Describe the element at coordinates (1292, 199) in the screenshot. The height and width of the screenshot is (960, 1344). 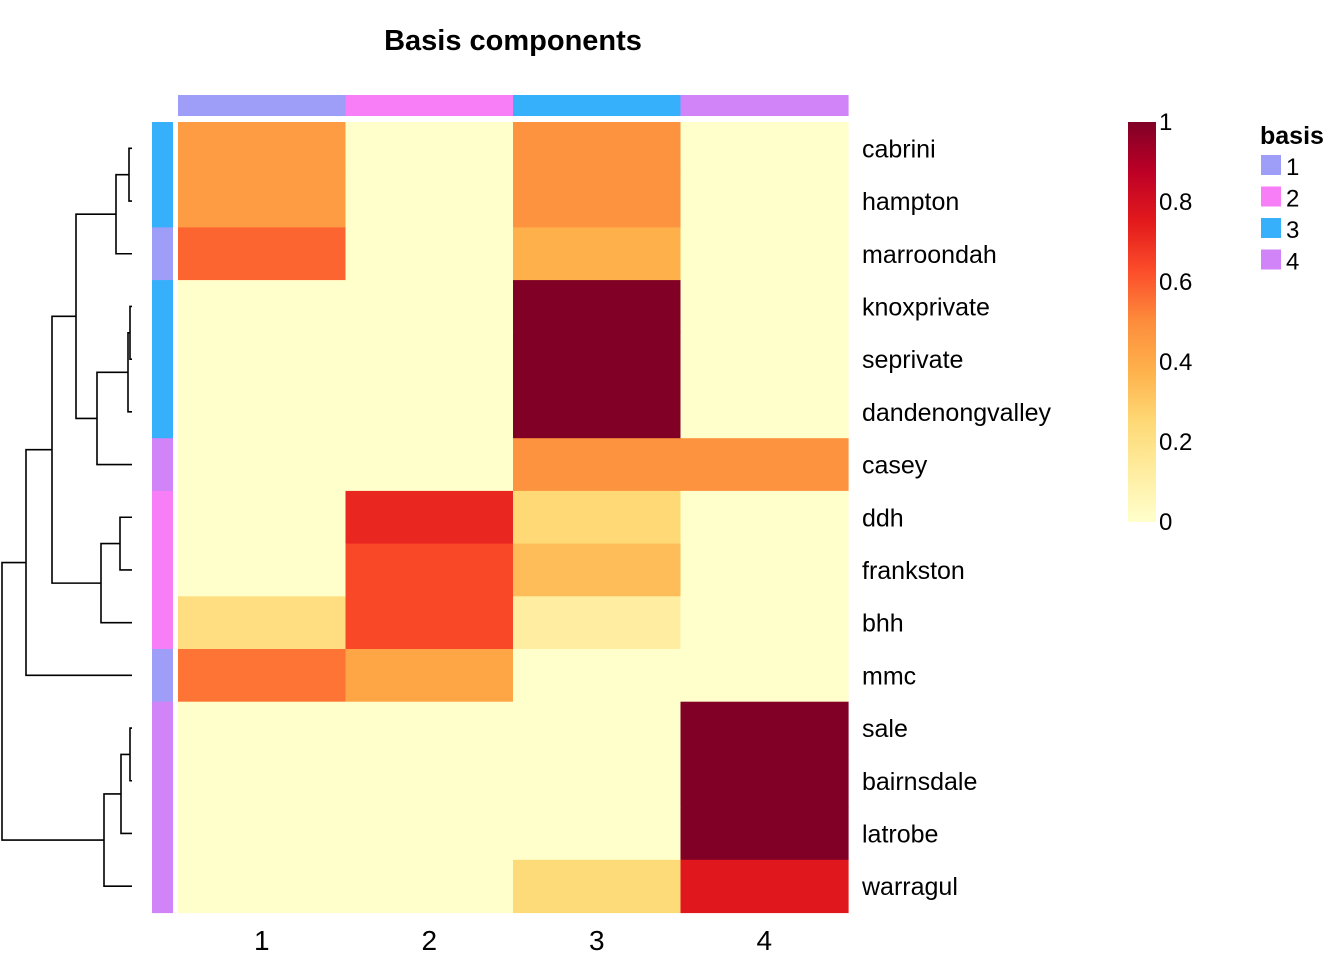
I see `basis-legend: basis 1 2 3 4` at that location.